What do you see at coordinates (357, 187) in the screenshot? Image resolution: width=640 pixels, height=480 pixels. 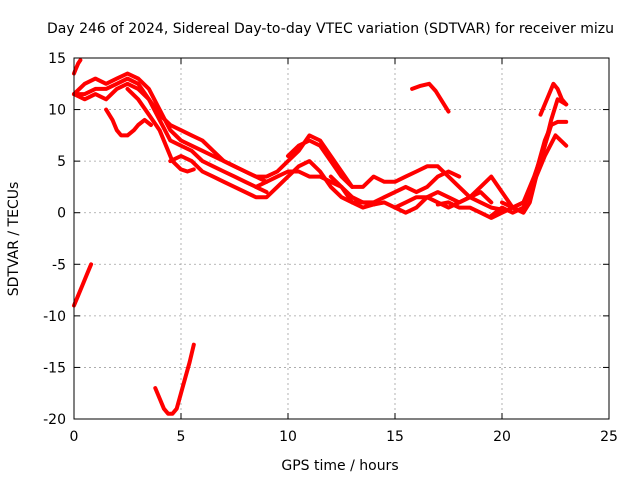 I see `series-line-s8` at bounding box center [357, 187].